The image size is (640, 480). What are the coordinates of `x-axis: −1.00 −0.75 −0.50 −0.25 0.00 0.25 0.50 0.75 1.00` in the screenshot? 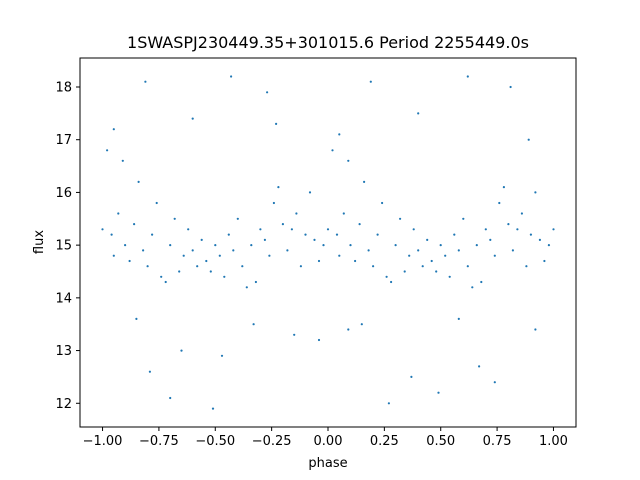 It's located at (325, 438).